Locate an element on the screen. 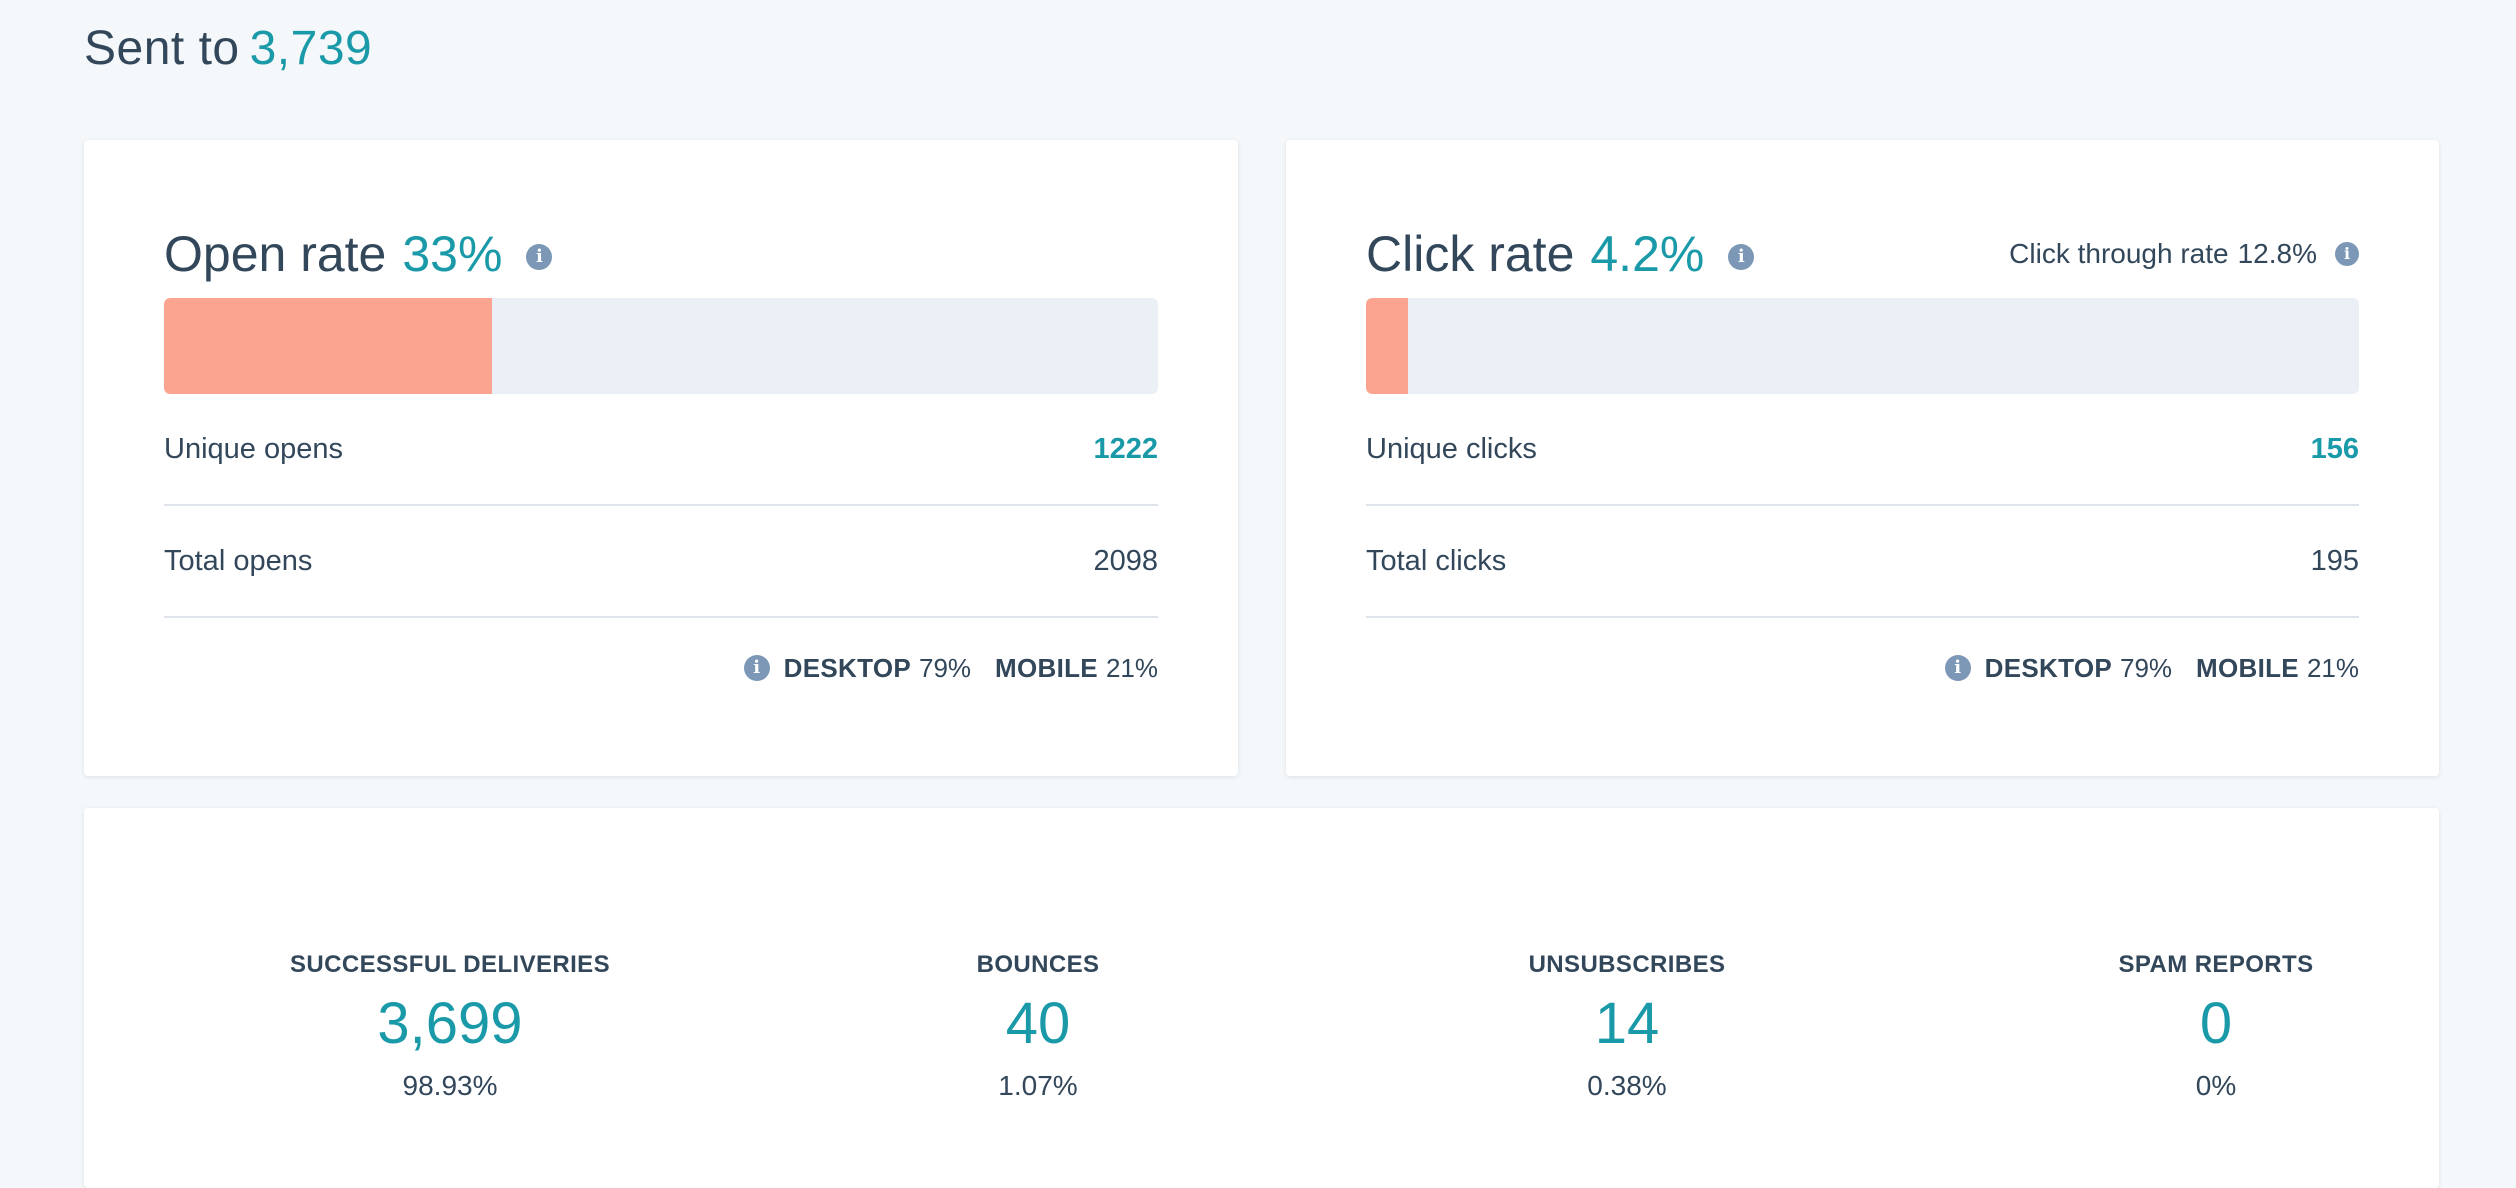  stat-label: SPAM REPORTS is located at coordinates (2216, 964).